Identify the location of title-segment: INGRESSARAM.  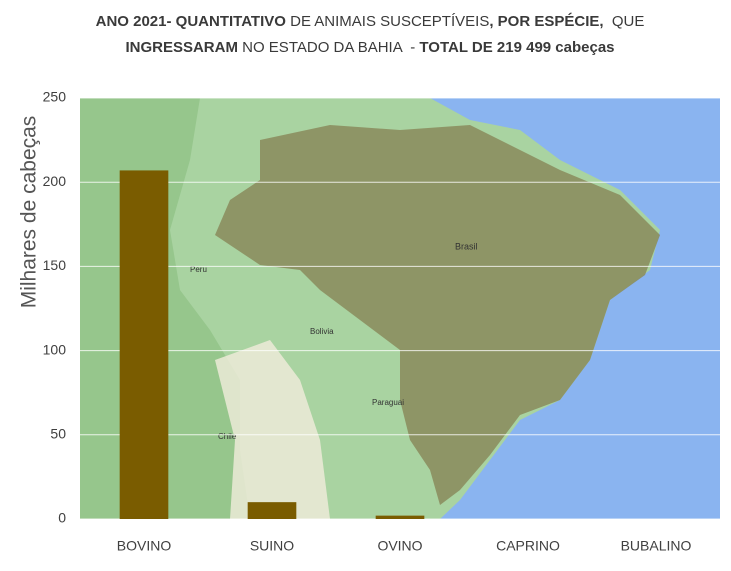
(181, 47).